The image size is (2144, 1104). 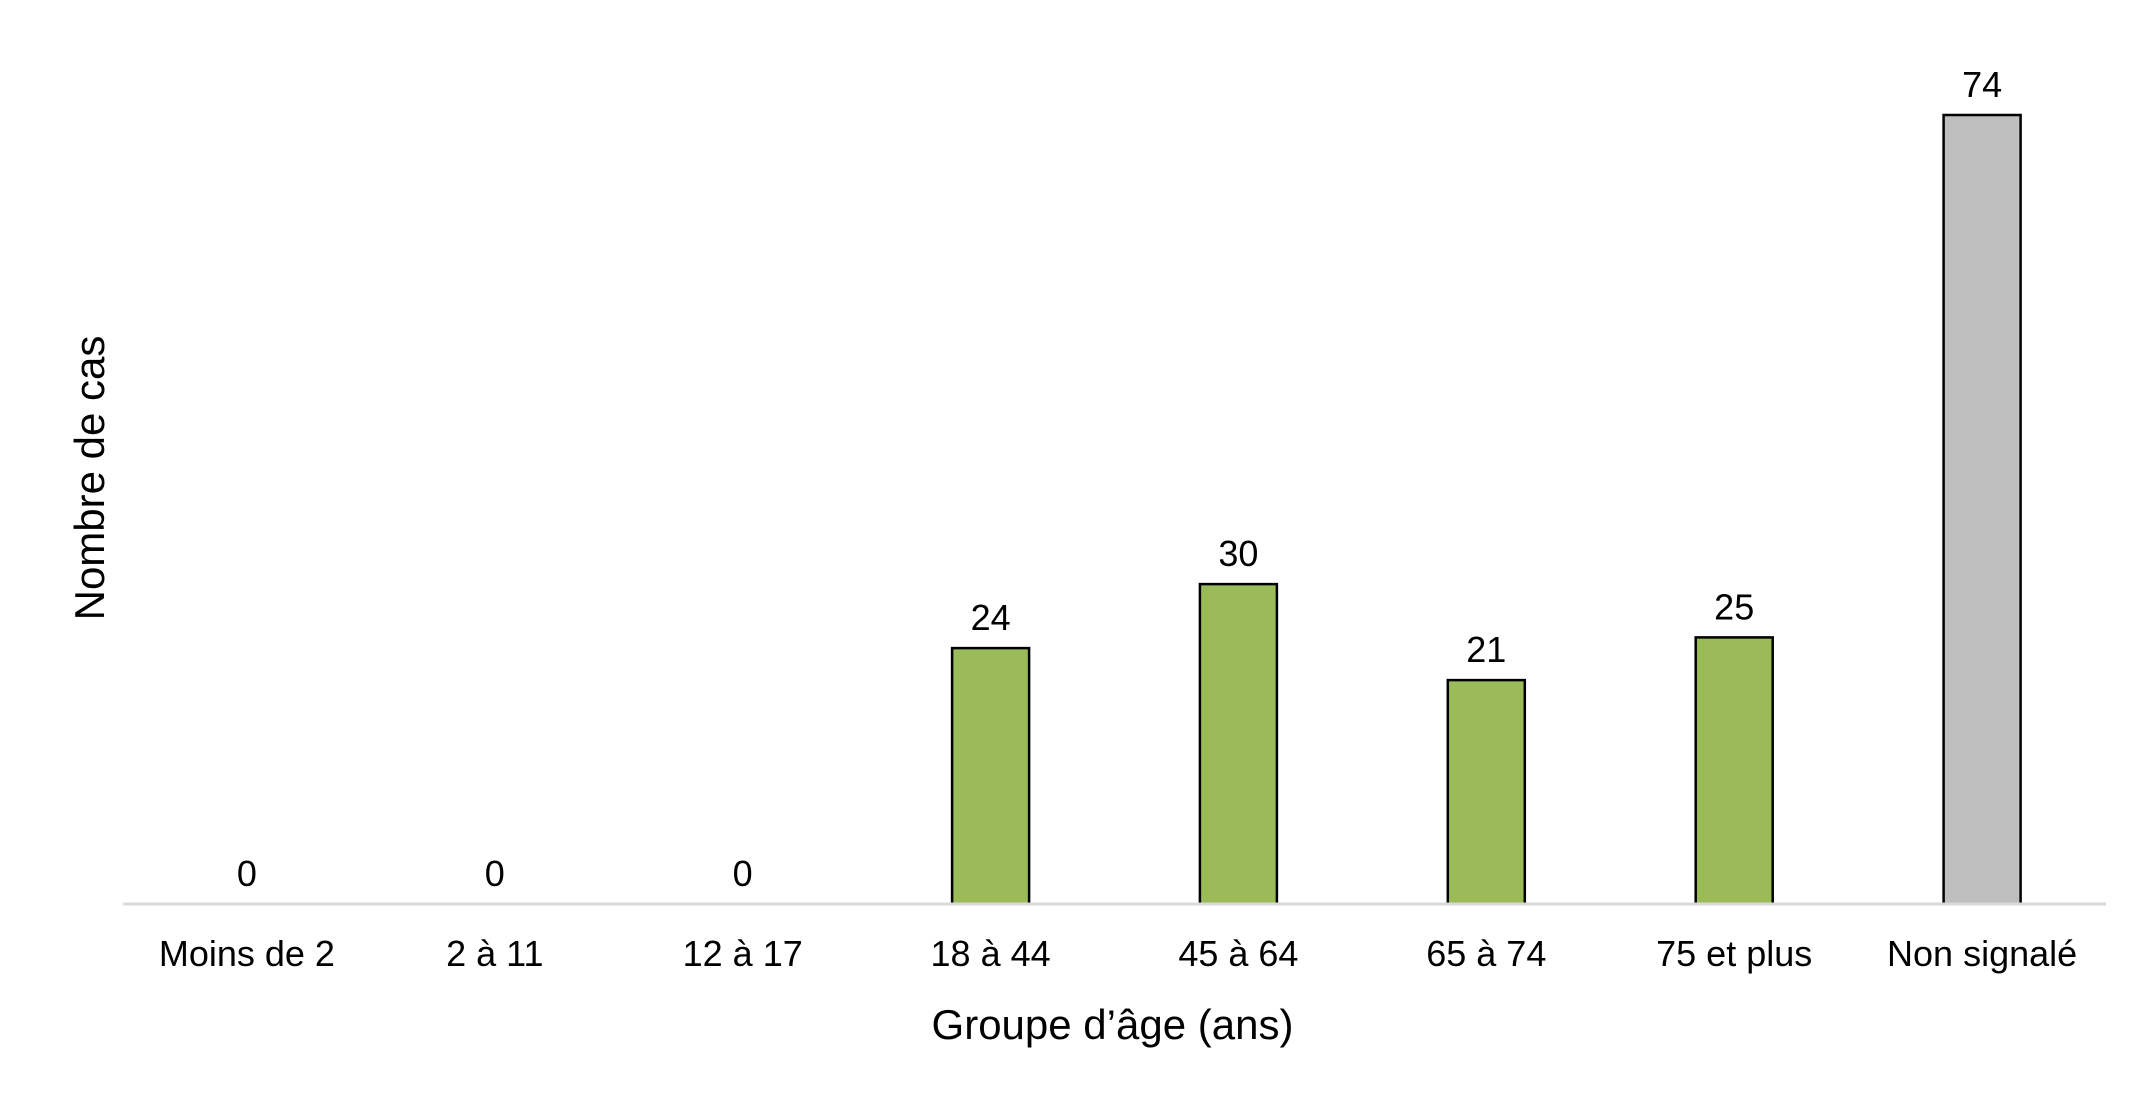 I want to click on x-tick-label-6: 75 et plus, so click(x=1734, y=953).